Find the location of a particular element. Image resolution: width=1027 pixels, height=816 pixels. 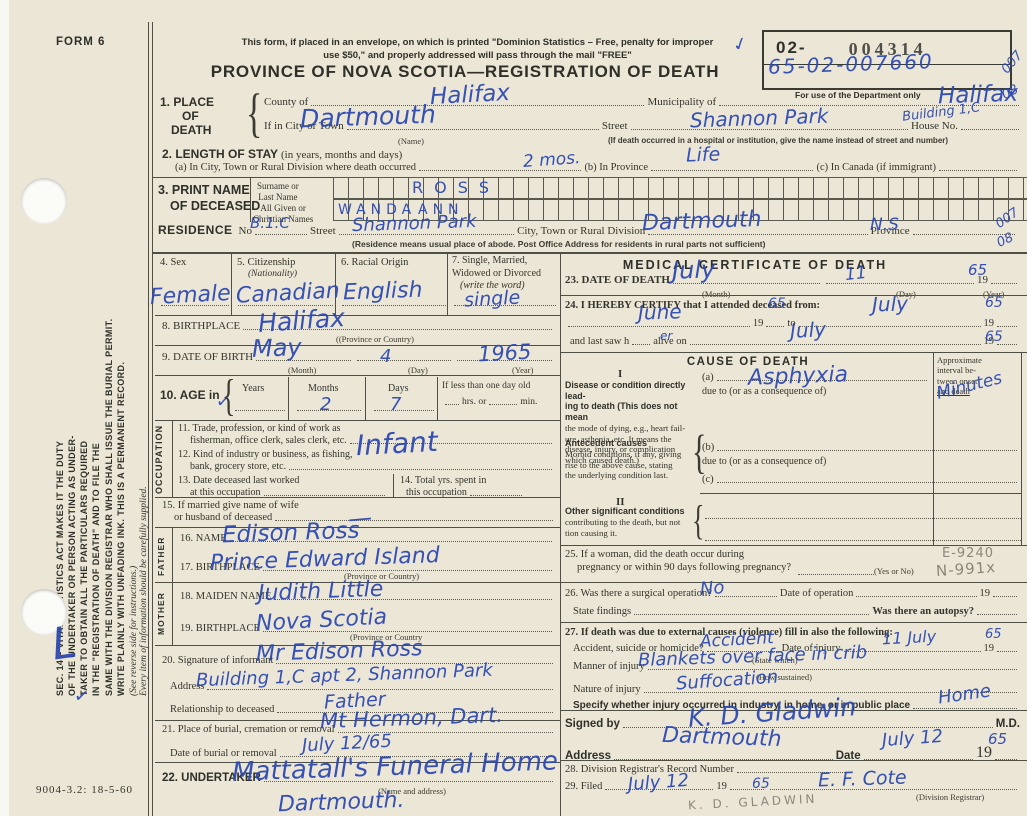

s3-label: OF DECEASED is located at coordinates (215, 206).